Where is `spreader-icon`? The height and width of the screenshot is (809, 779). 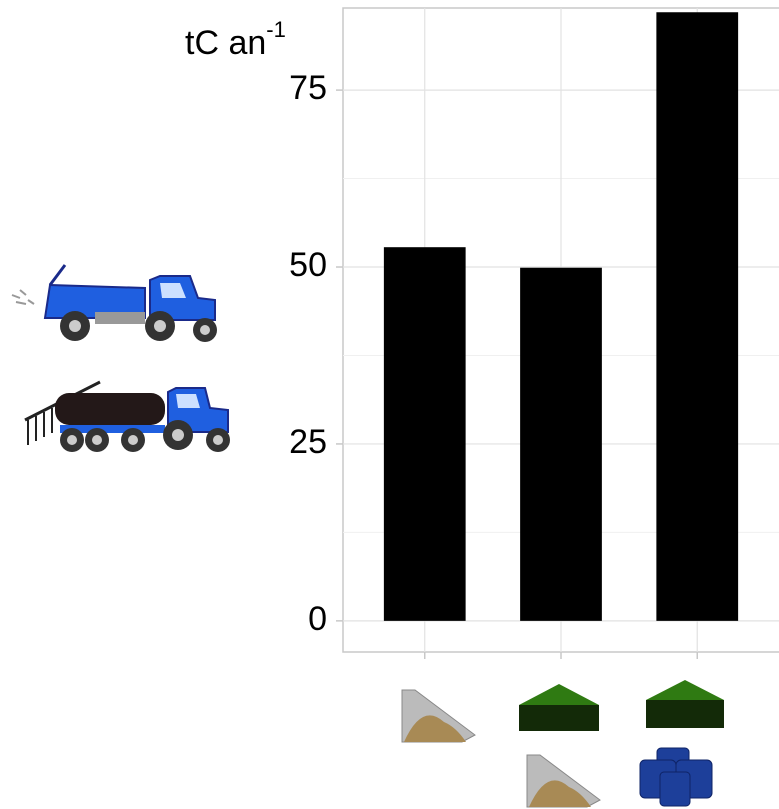 spreader-icon is located at coordinates (114, 303).